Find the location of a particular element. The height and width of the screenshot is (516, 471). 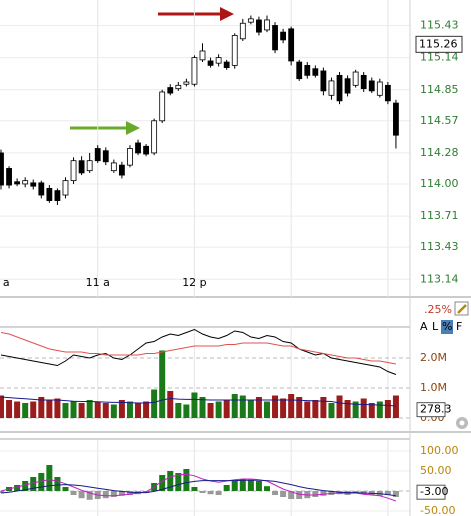

toolbar-button: % is located at coordinates (447, 326).